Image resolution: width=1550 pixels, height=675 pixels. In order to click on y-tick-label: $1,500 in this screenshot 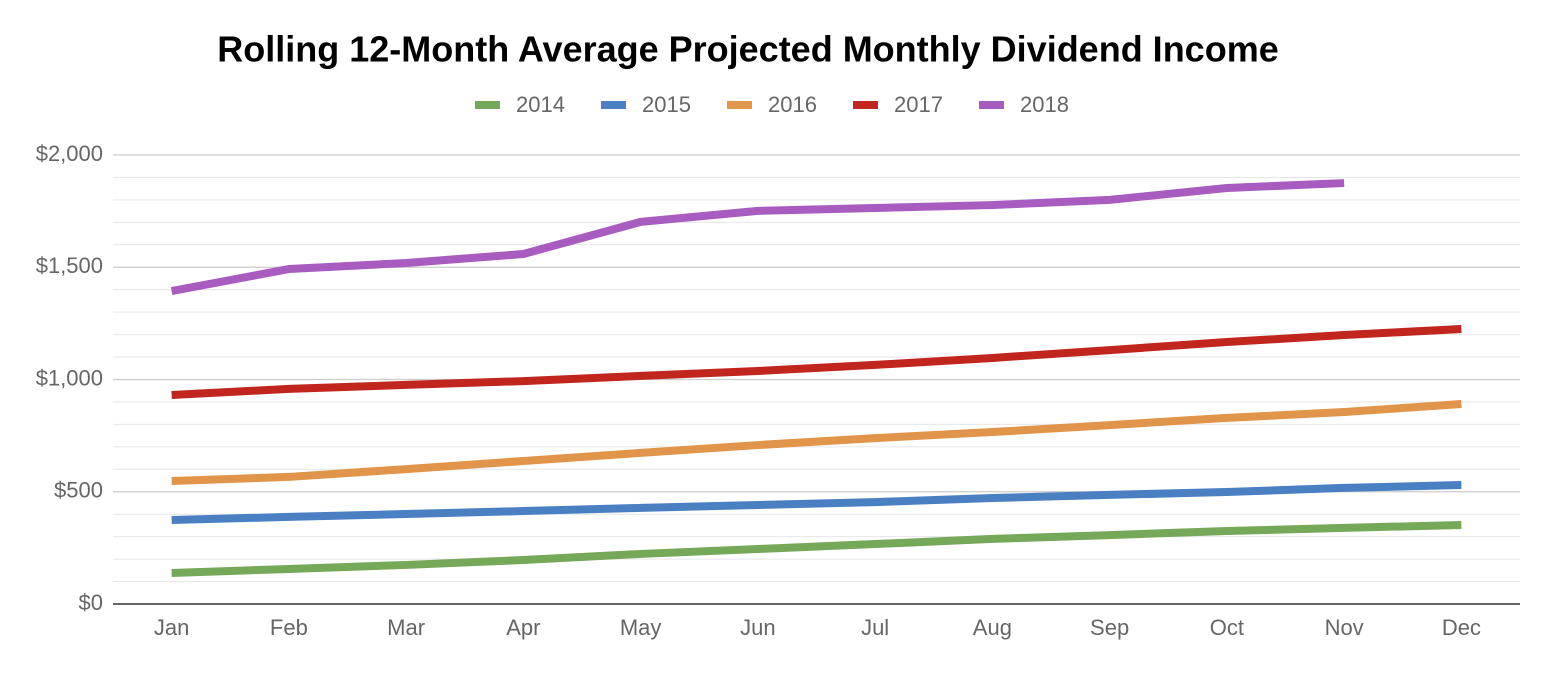, I will do `click(69, 265)`.